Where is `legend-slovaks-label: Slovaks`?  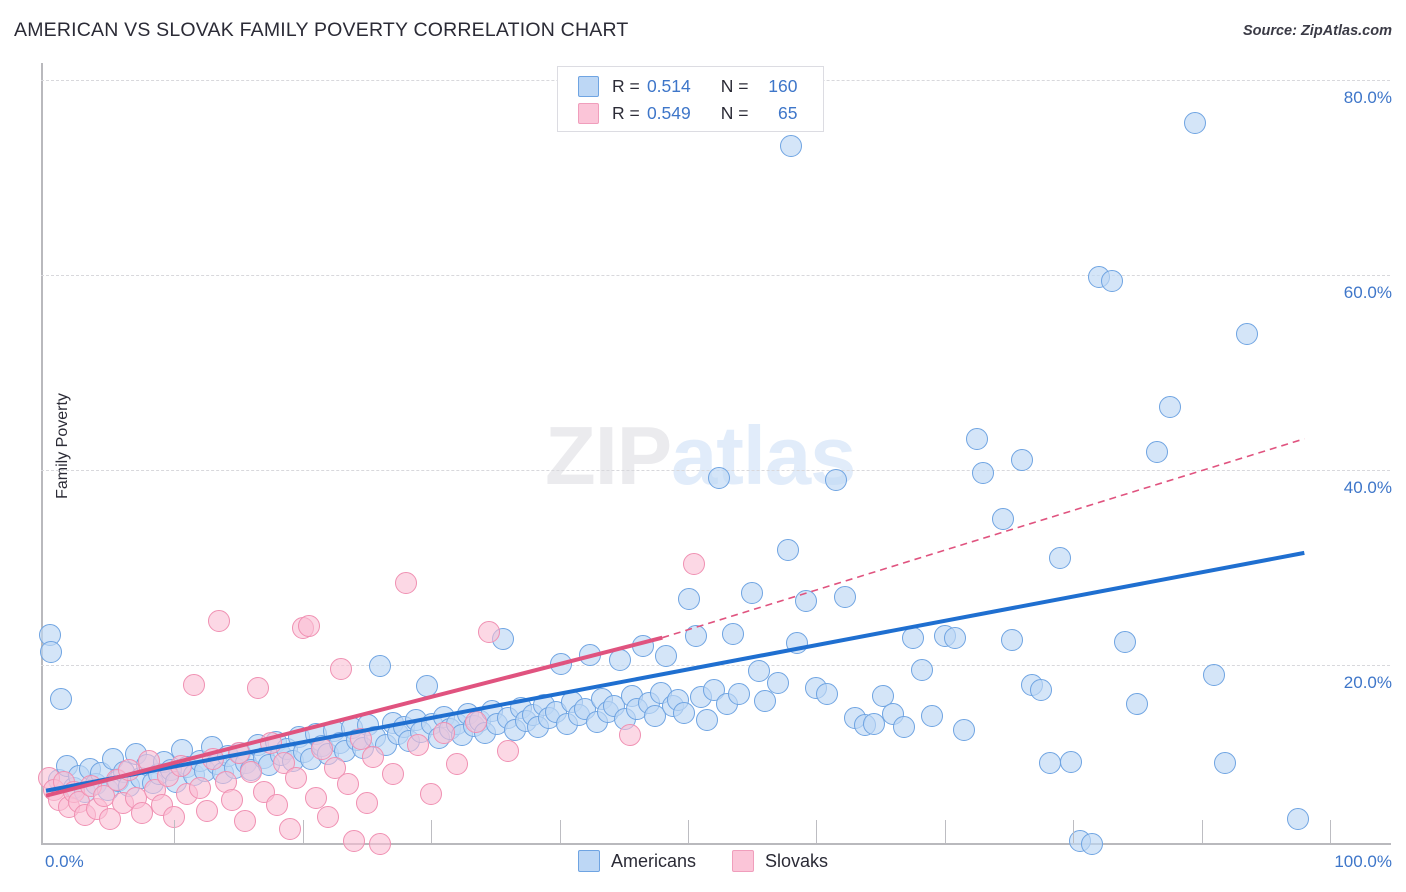 legend-slovaks-label: Slovaks is located at coordinates (797, 860).